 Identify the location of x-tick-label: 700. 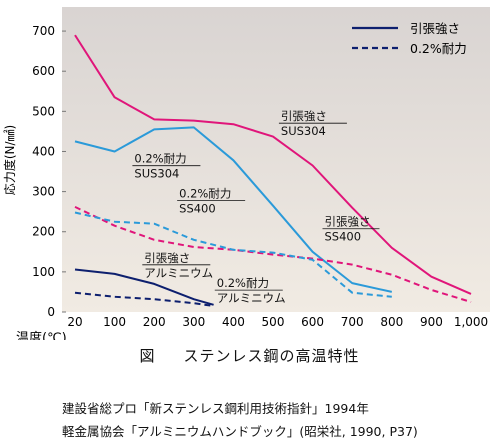
(352, 322).